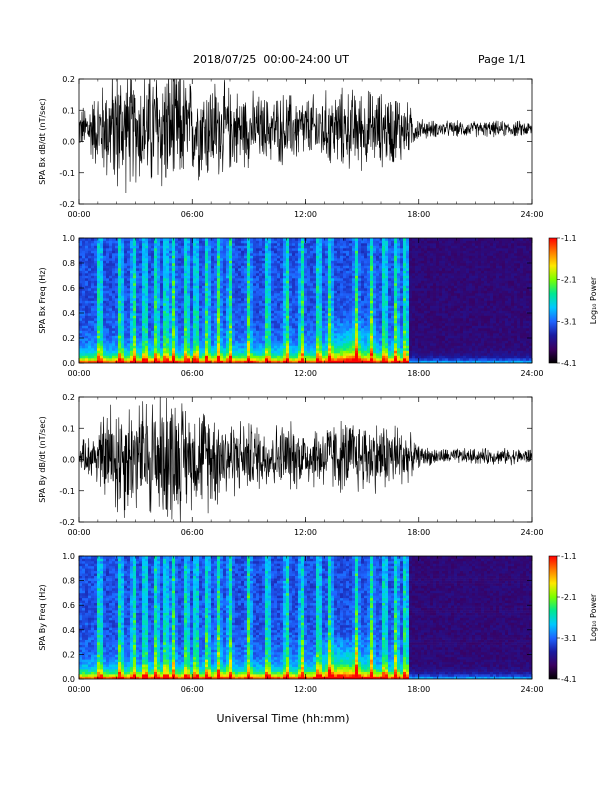 The width and height of the screenshot is (612, 792). I want to click on y-axis-label: SPA By Freq (Hz), so click(42, 617).